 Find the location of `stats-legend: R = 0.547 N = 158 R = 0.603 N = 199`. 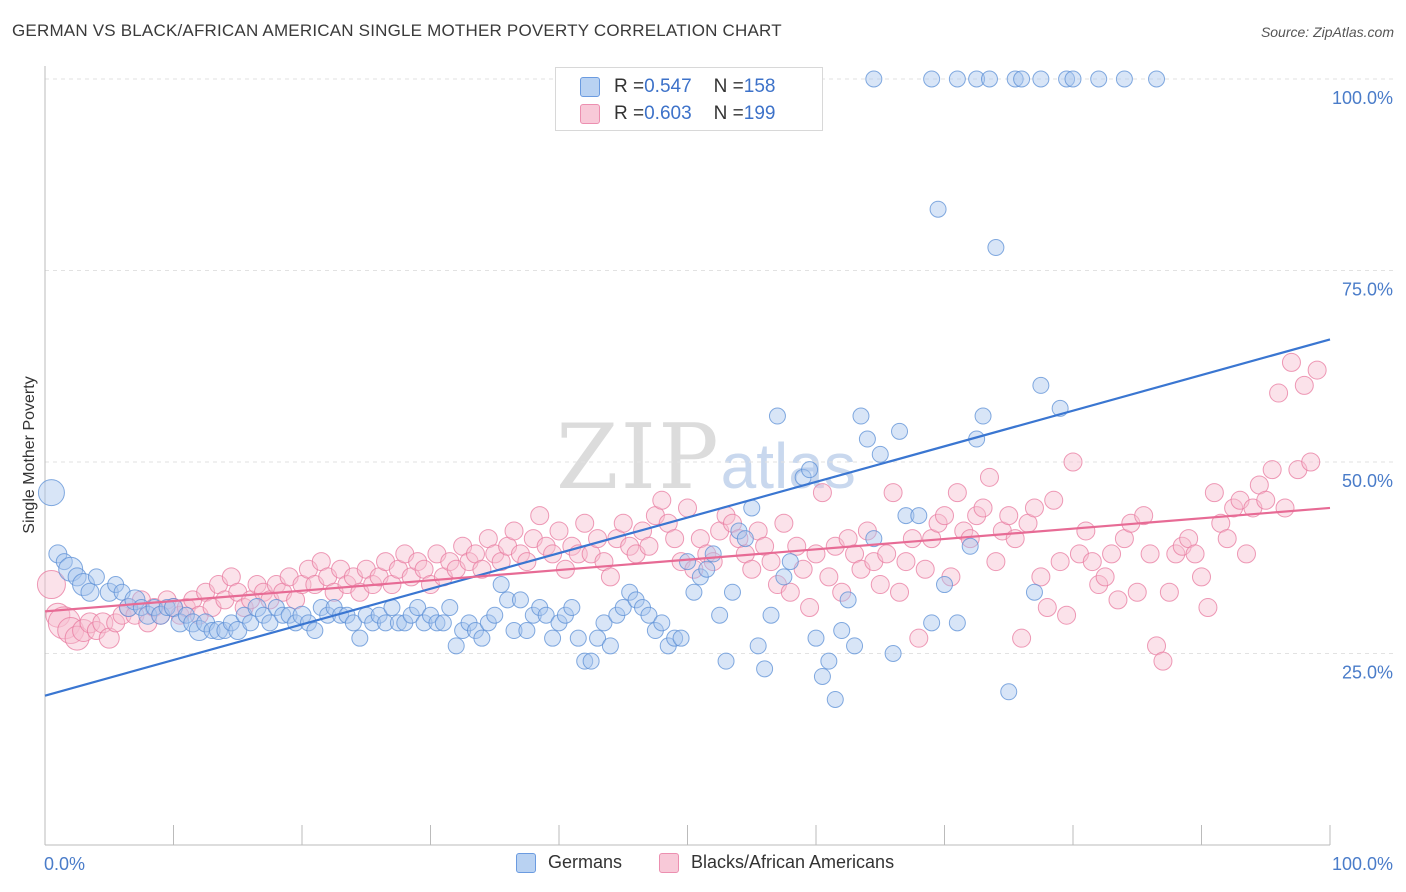

stats-legend: R = 0.547 N = 158 R = 0.603 N = 199 is located at coordinates (689, 99).